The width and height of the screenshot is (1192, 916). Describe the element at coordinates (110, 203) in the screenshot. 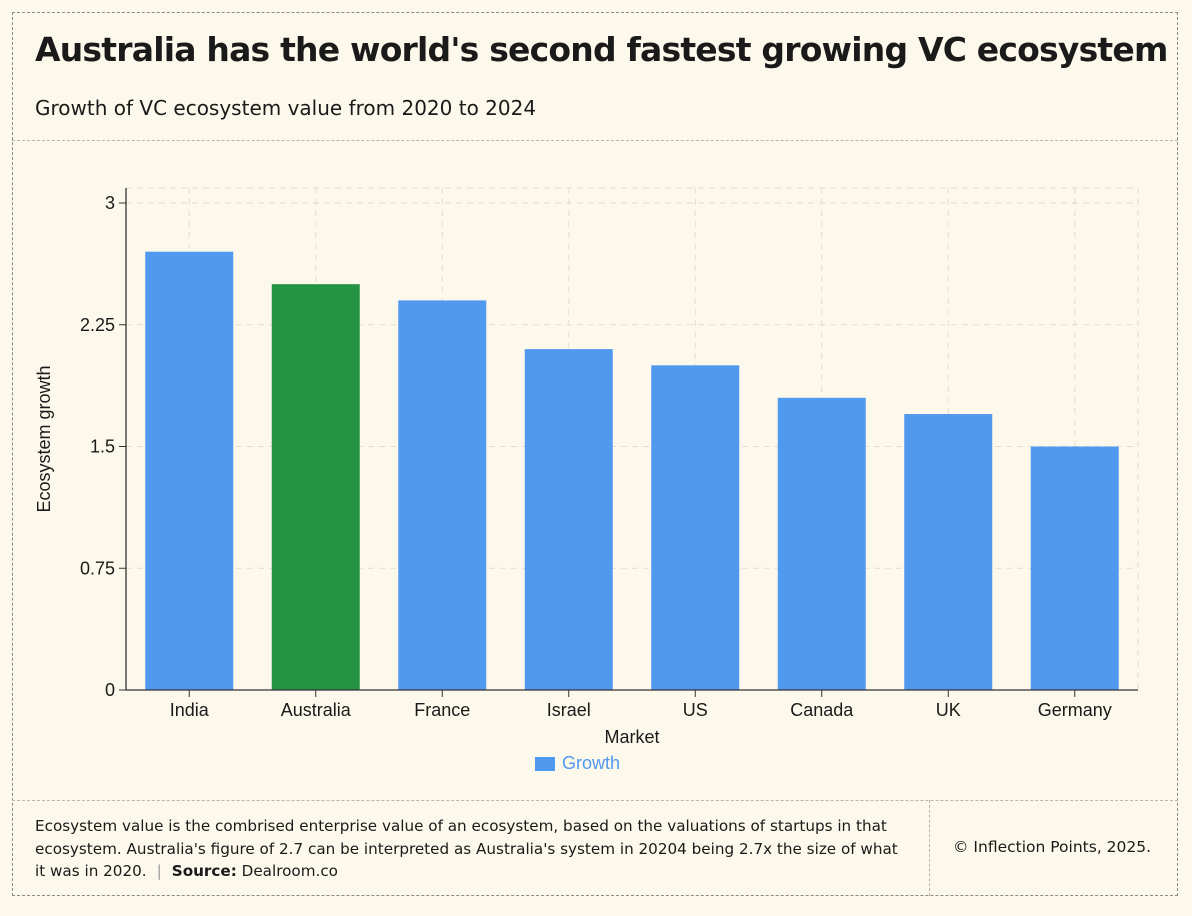

I see `y-tick-label: 3` at that location.